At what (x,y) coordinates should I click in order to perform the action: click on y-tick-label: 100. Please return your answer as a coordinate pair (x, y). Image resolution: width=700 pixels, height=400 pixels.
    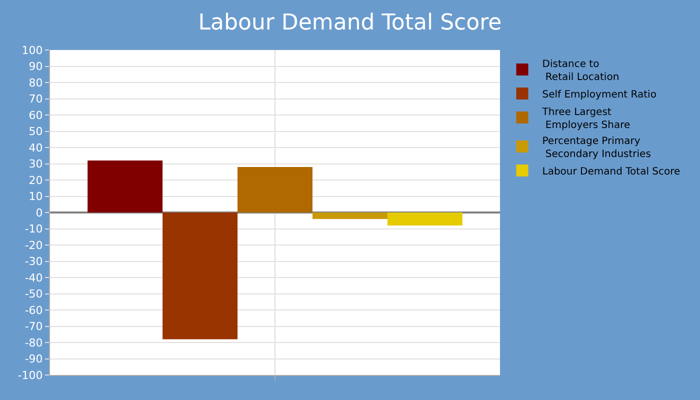
    Looking at the image, I should click on (32, 50).